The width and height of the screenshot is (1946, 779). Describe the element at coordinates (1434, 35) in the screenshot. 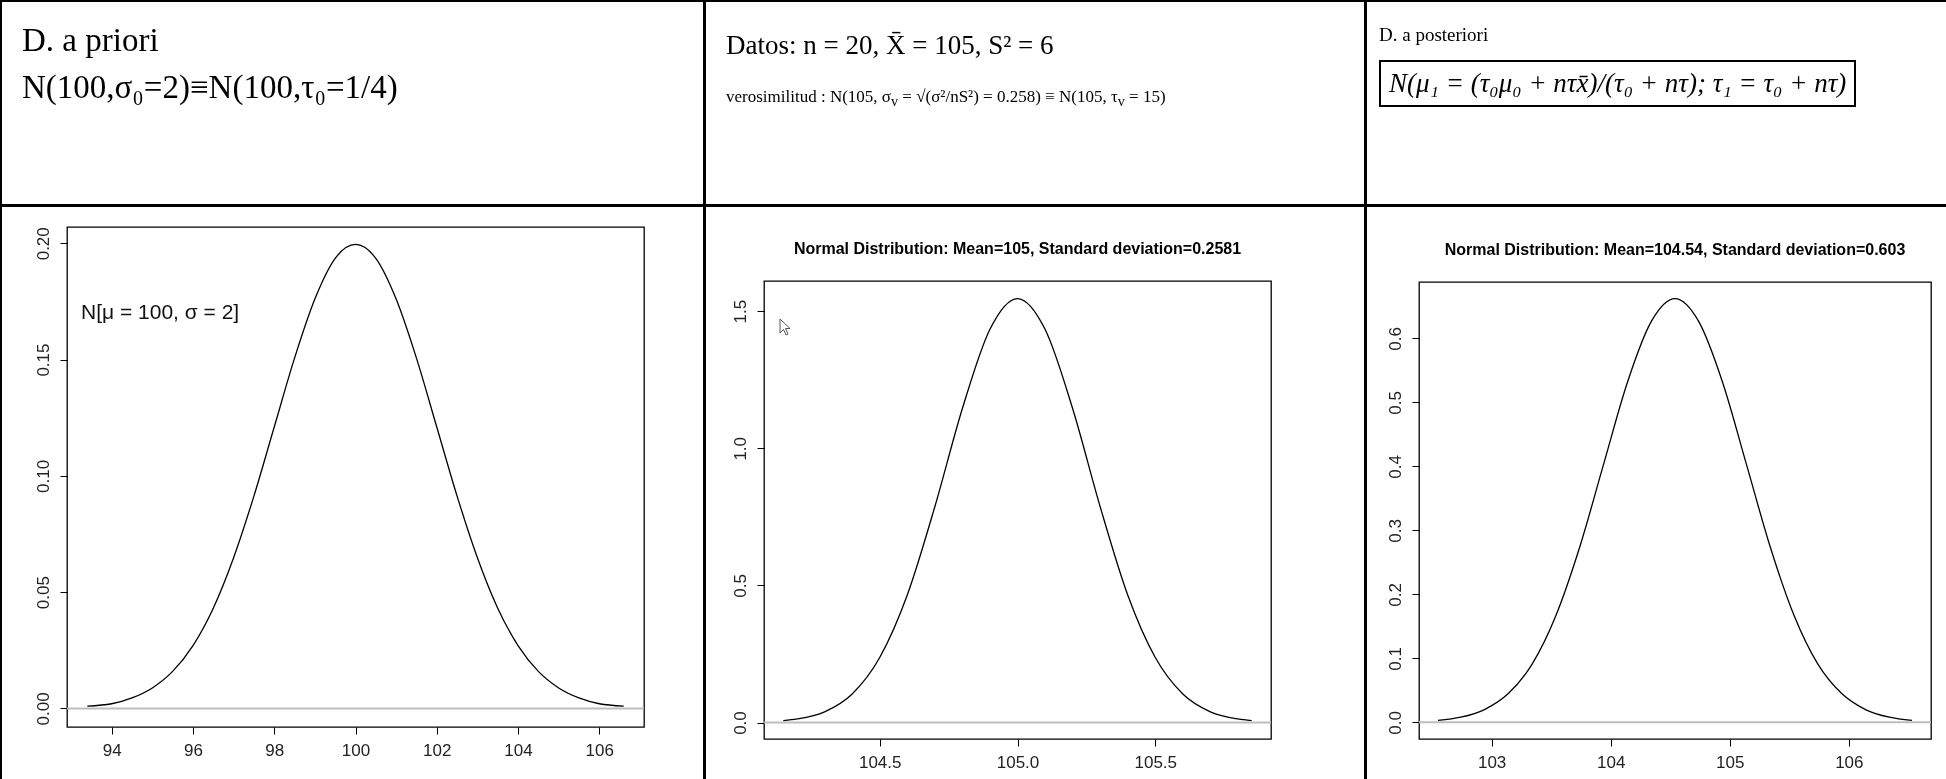

I see `text: D. a posteriori` at that location.